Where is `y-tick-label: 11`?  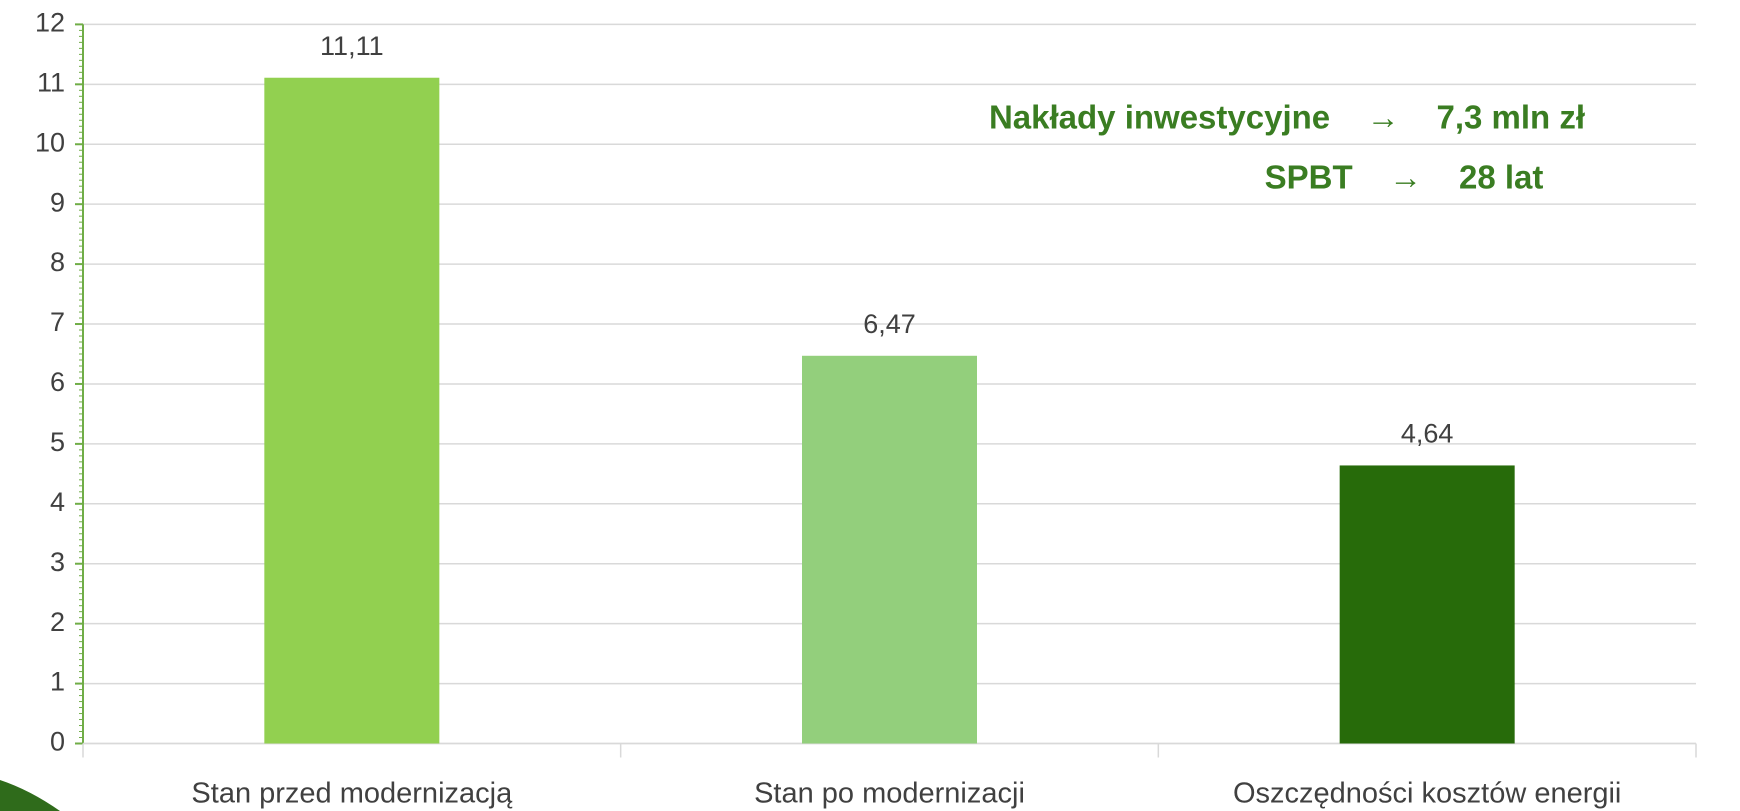
y-tick-label: 11 is located at coordinates (51, 82).